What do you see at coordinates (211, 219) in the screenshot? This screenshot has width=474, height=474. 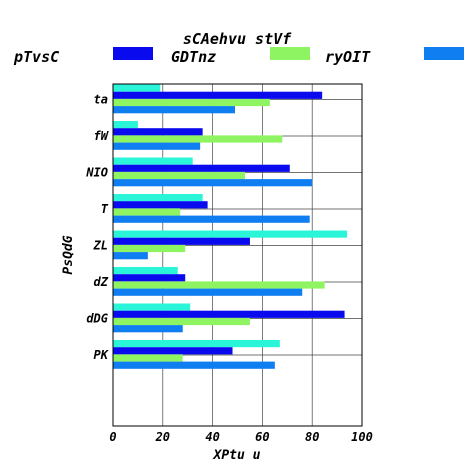 I see `bar-T-s3` at bounding box center [211, 219].